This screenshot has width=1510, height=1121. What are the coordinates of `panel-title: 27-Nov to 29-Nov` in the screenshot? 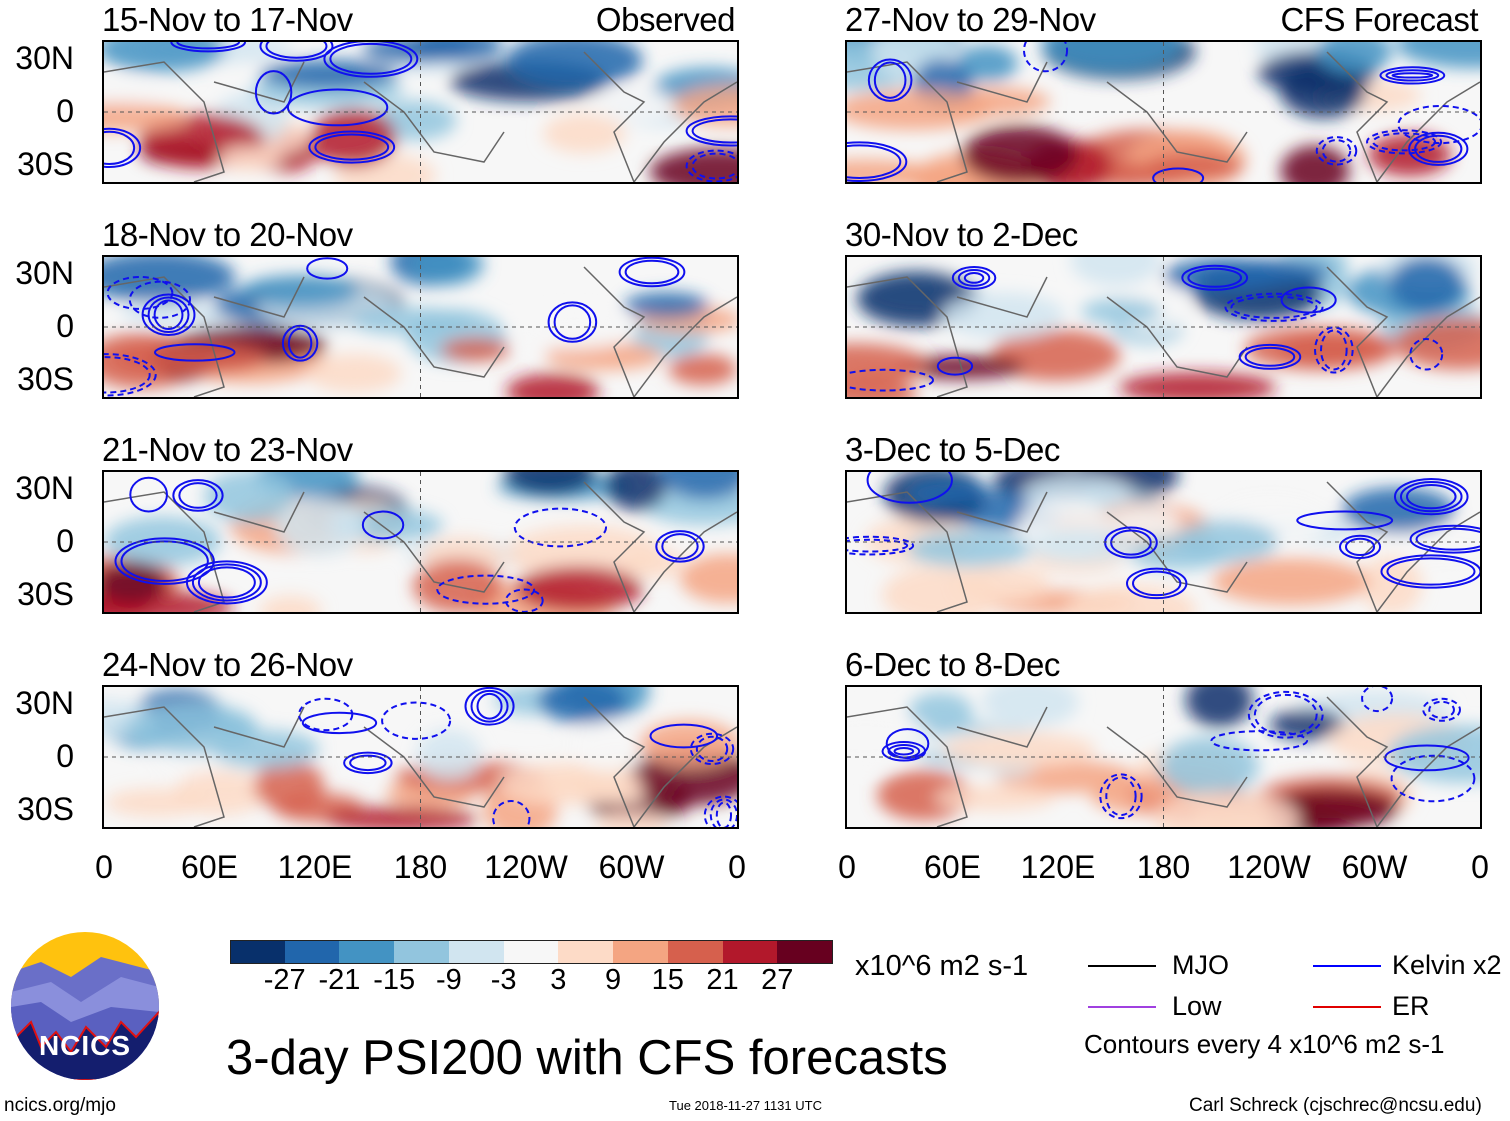 It's located at (970, 19).